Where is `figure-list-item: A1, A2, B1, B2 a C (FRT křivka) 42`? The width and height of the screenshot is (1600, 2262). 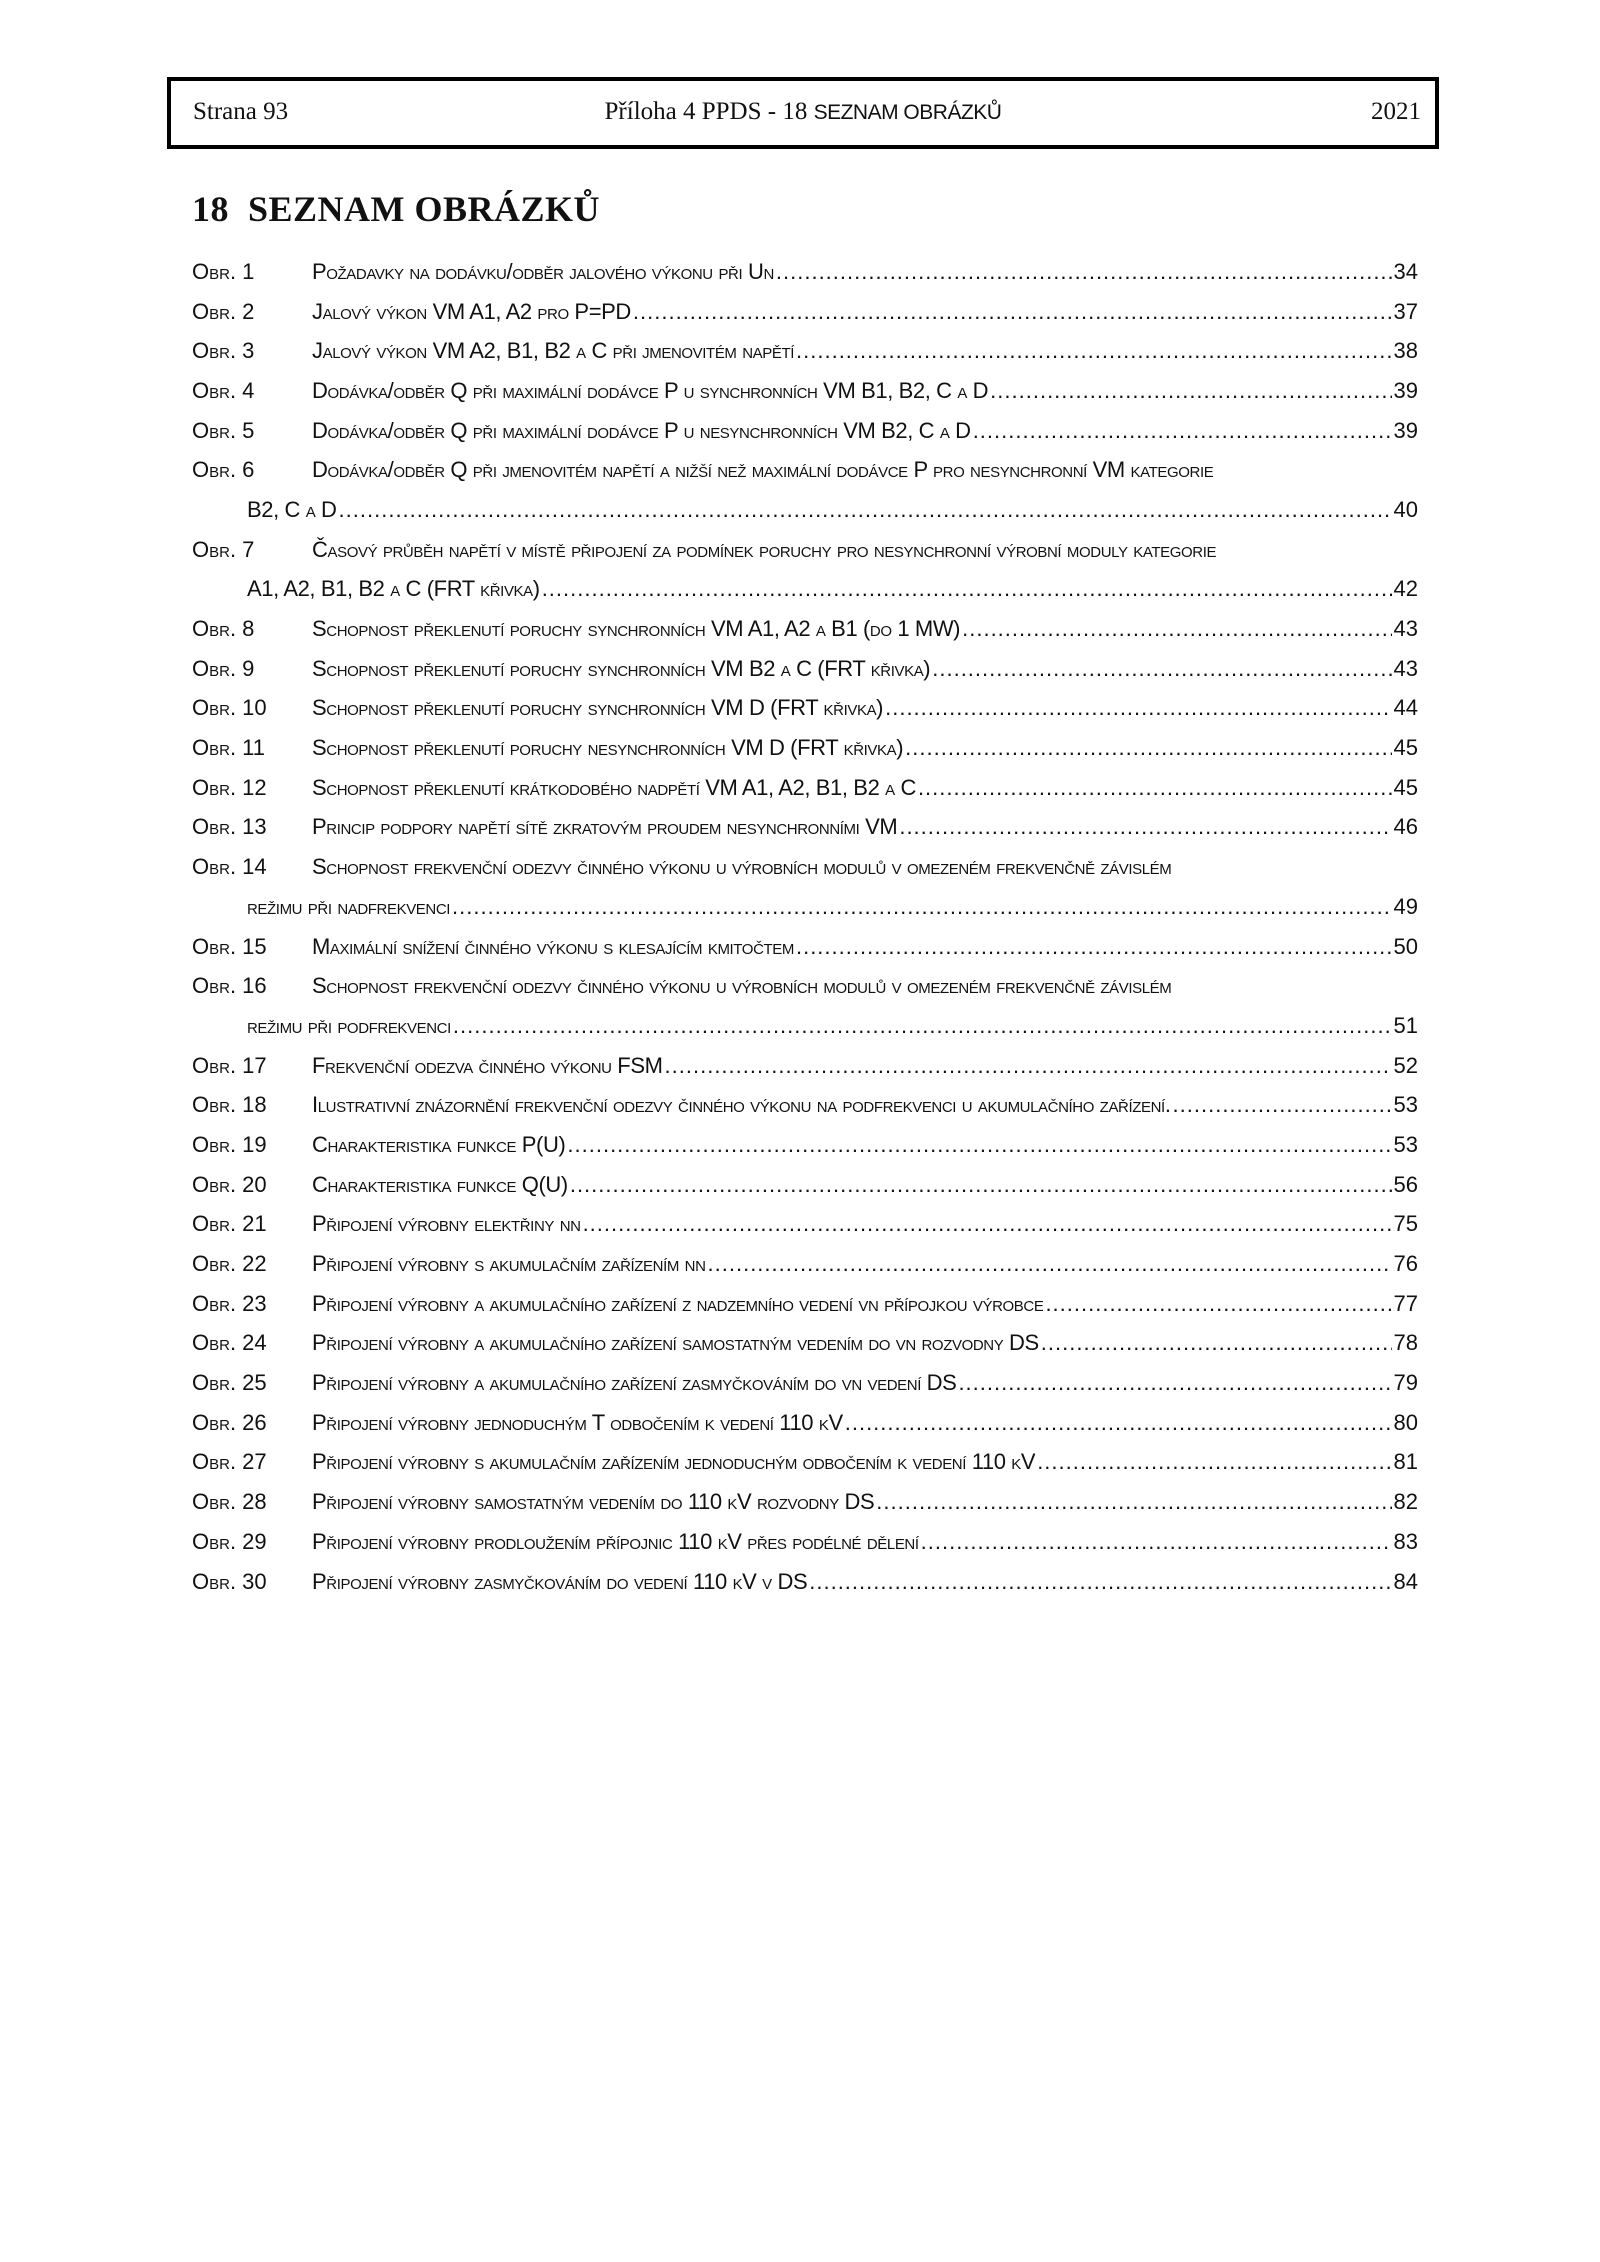
figure-list-item: A1, A2, B1, B2 a C (FRT křivka) 42 is located at coordinates (805, 590).